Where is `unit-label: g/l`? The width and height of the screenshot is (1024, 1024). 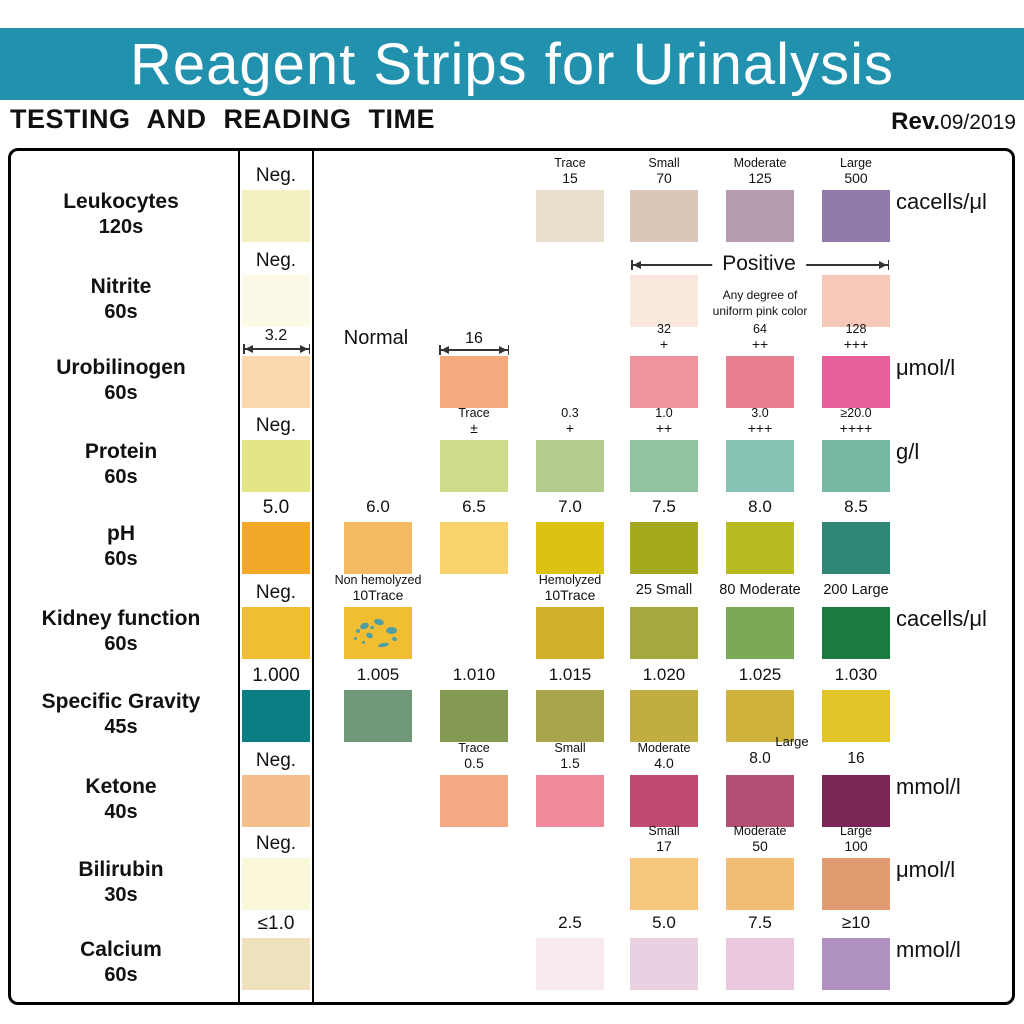
unit-label: g/l is located at coordinates (908, 451).